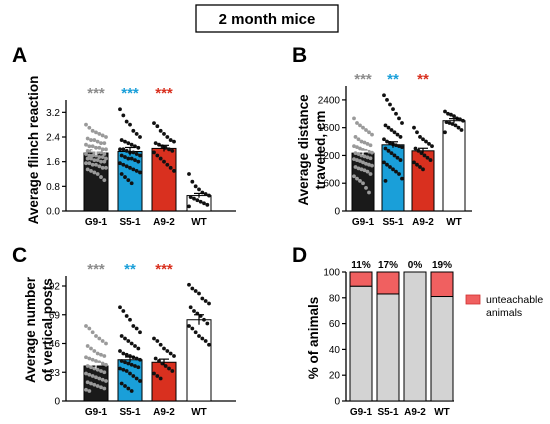  Describe the element at coordinates (415, 336) in the screenshot. I see `bar-teachable` at that location.